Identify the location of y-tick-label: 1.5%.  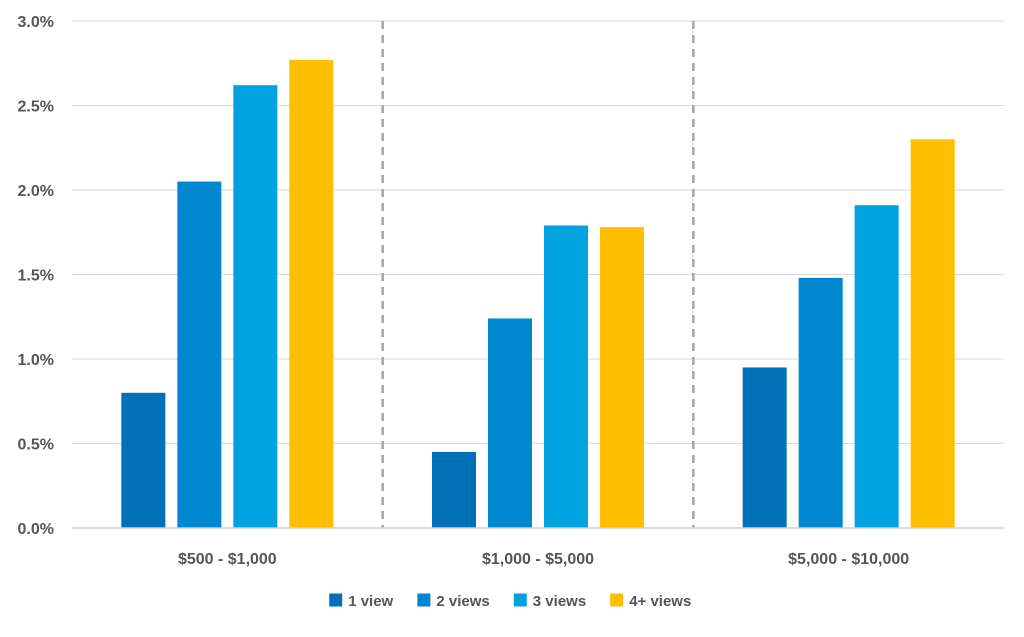
(36, 276).